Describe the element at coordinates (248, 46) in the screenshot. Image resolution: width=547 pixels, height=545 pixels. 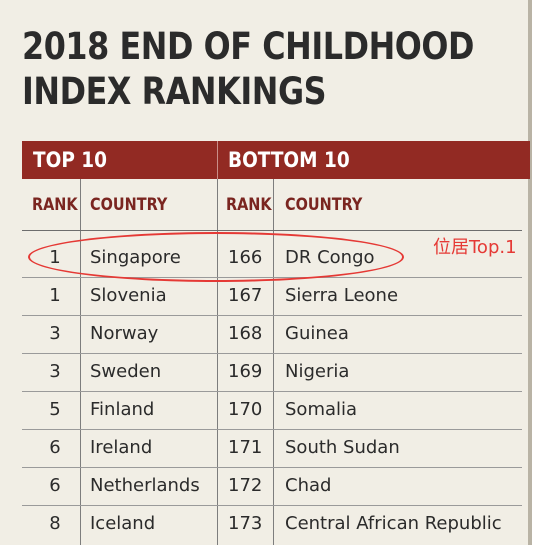
I see `title-line-1: 2018 END OF CHILDHOOD` at that location.